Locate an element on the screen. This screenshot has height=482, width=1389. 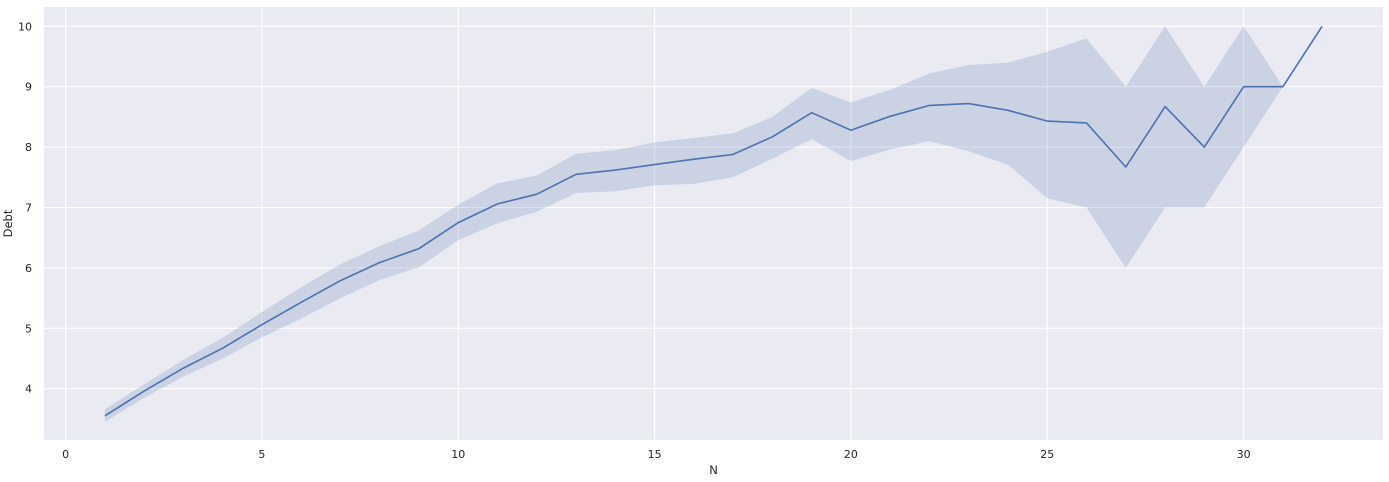
x-tick-label: 5 is located at coordinates (261, 454).